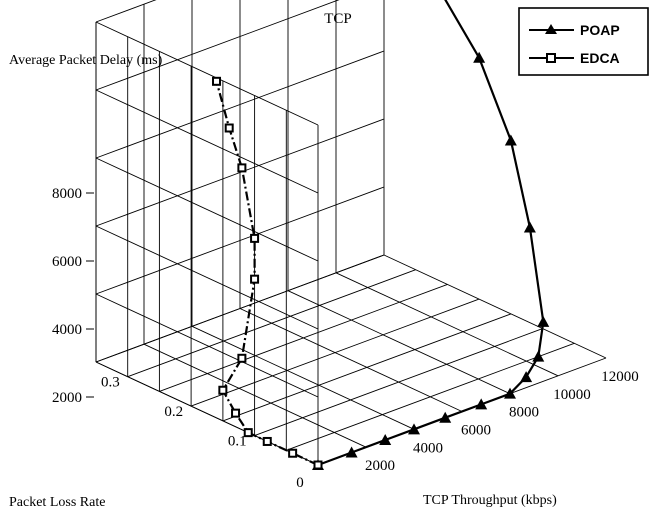  Describe the element at coordinates (551, 58) in the screenshot. I see `legend-edca-marker` at that location.